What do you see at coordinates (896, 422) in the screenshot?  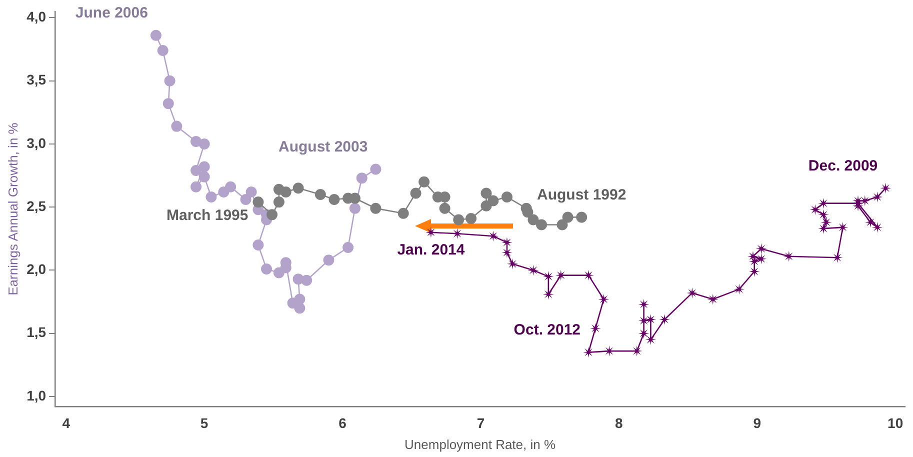 I see `x-tick-label: 10` at bounding box center [896, 422].